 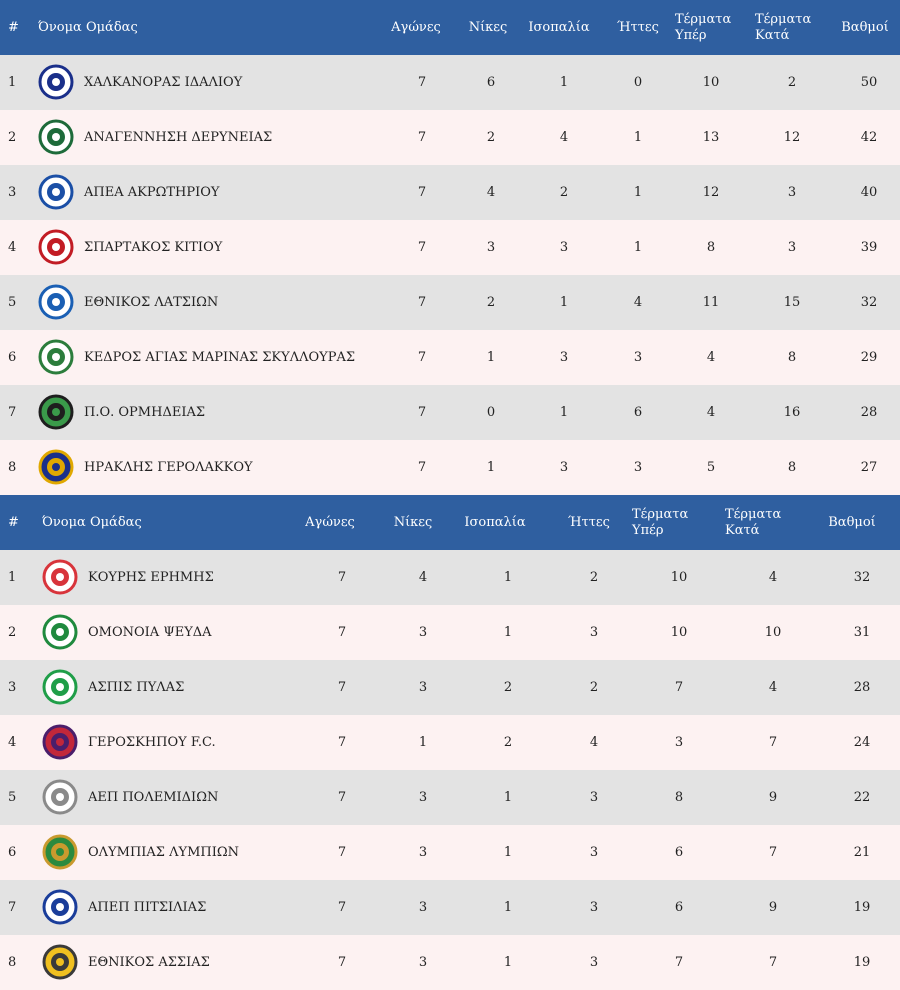 I want to click on points-cell: 40, so click(x=869, y=192).